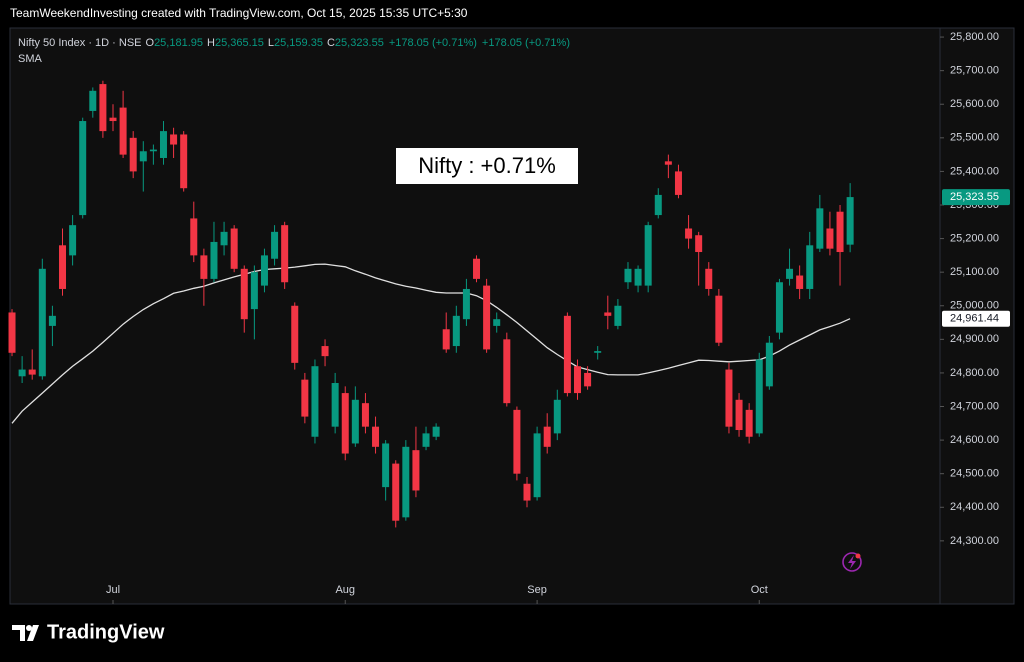 The width and height of the screenshot is (1024, 662). I want to click on indicator-name: SMA, so click(30, 59).